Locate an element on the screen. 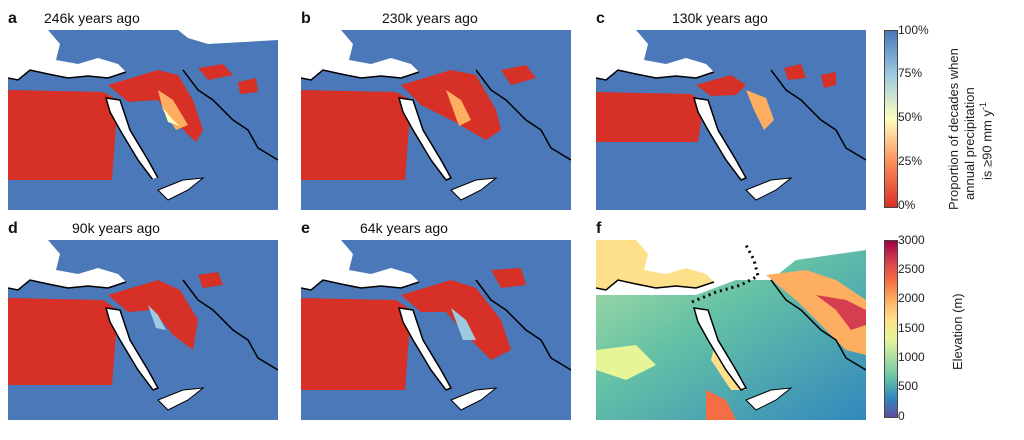  elev-tick: 3000 is located at coordinates (911, 240).